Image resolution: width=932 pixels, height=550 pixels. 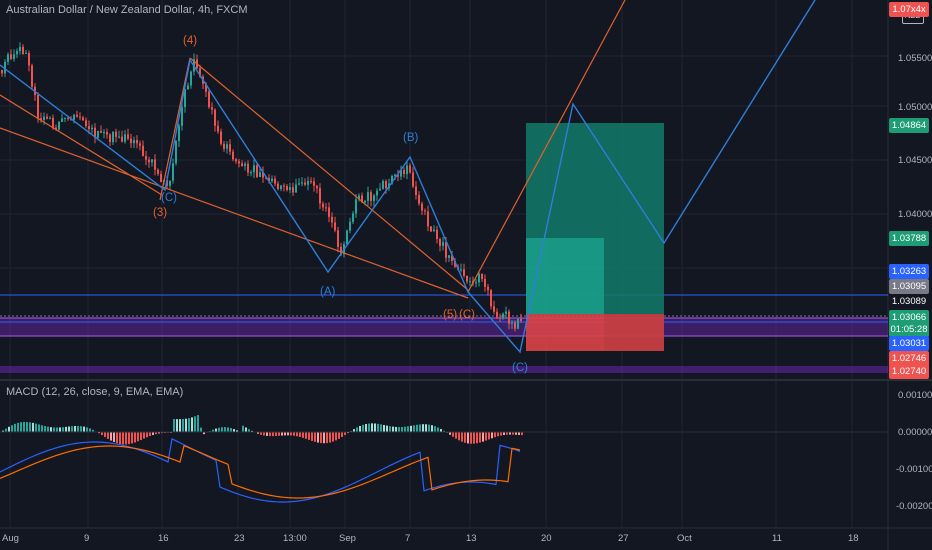 I want to click on purple-zone, so click(x=444, y=369).